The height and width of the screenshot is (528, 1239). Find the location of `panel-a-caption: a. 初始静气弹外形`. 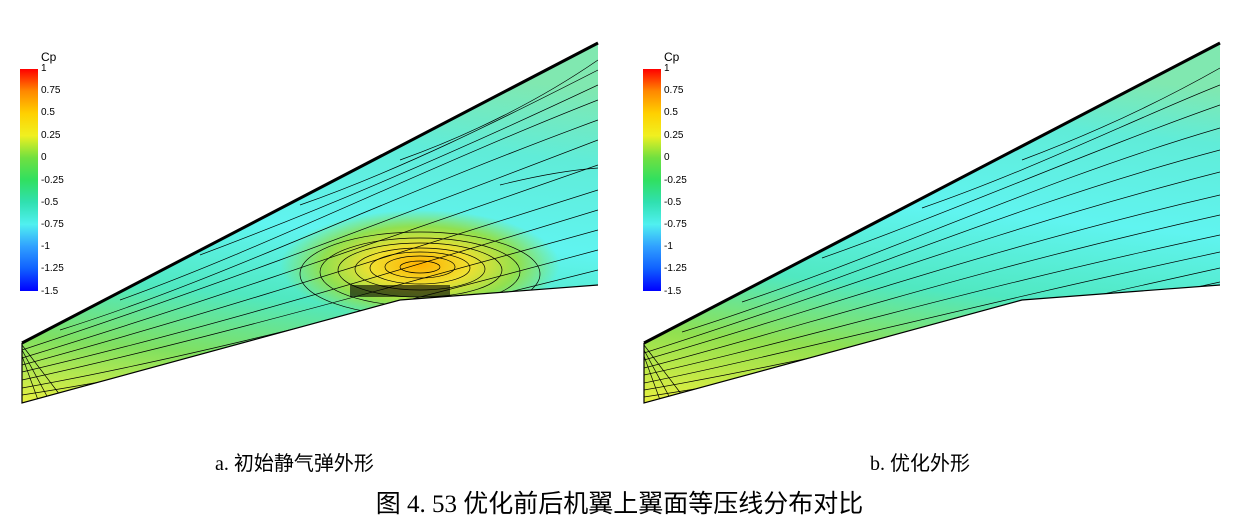

panel-a-caption: a. 初始静气弹外形 is located at coordinates (294, 464).